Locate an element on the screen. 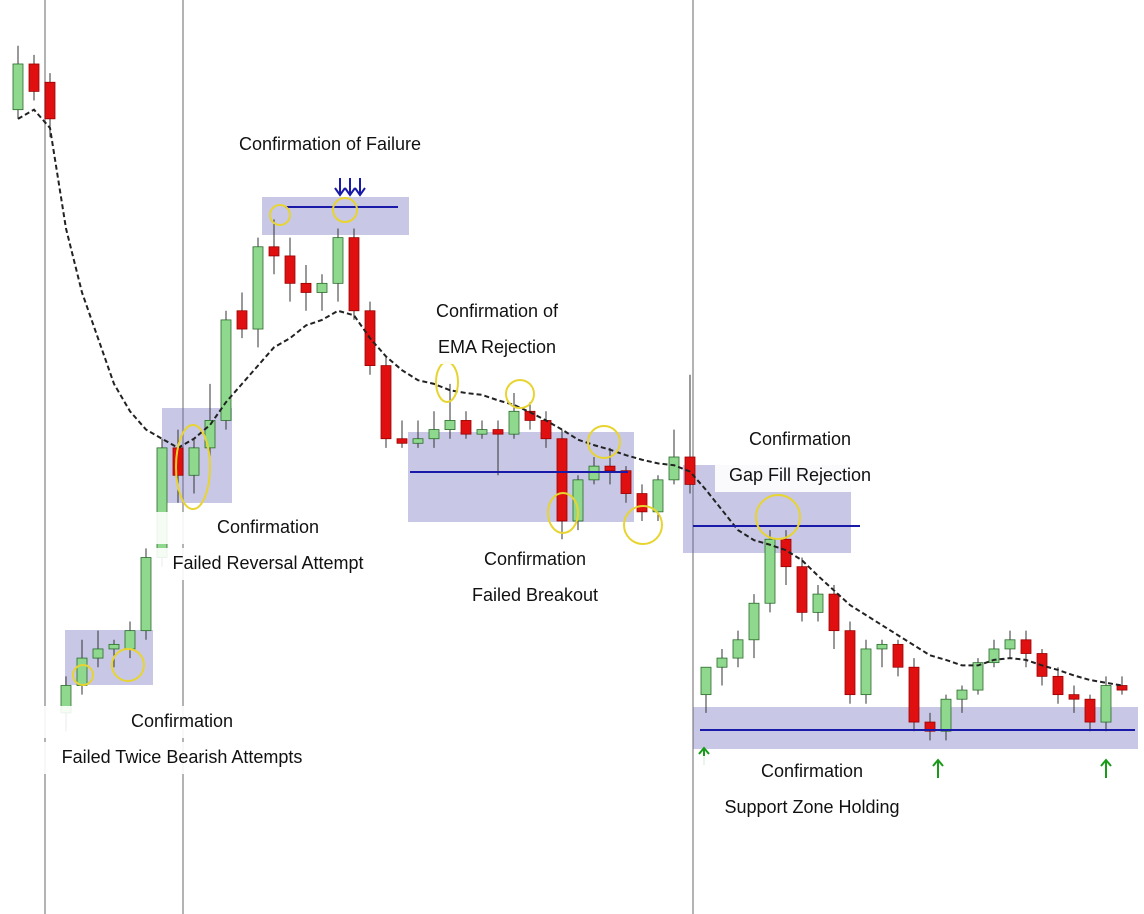 The image size is (1144, 914). annotation-text: Support Zone Holding is located at coordinates (811, 807).